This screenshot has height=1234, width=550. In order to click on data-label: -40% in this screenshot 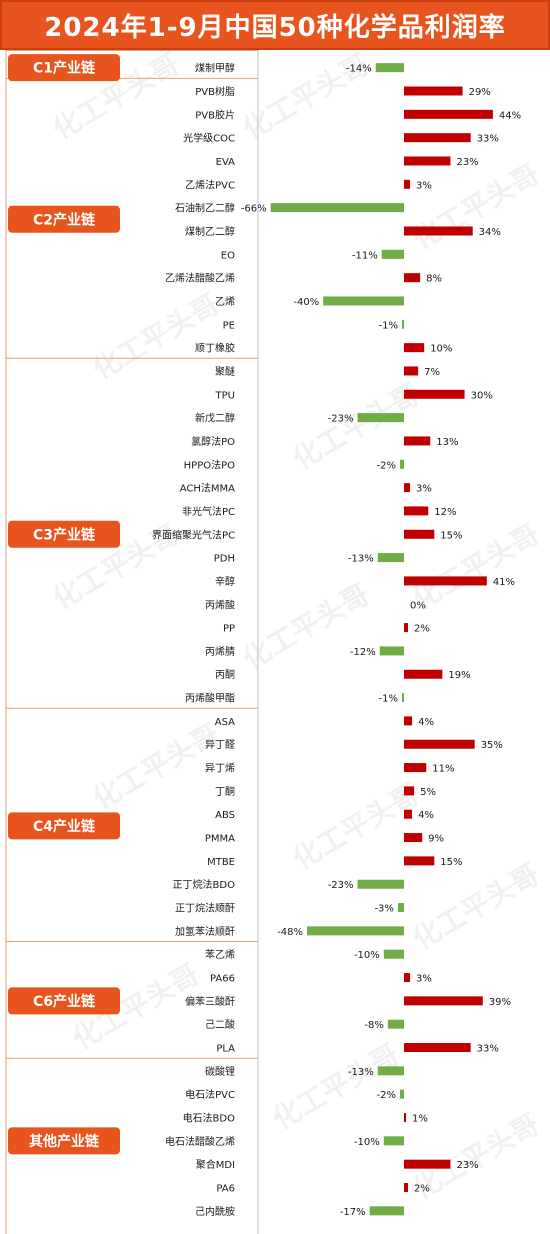, I will do `click(306, 302)`.